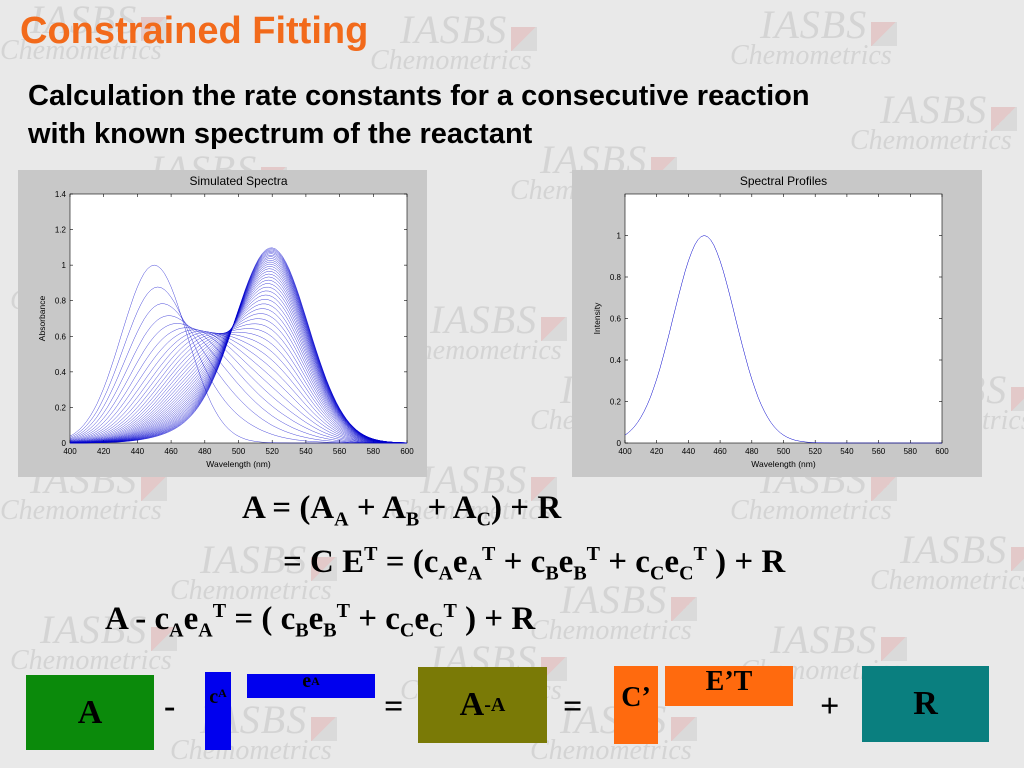 This screenshot has width=1024, height=768. Describe the element at coordinates (394, 706) in the screenshot. I see `equals-operator-1: =` at that location.